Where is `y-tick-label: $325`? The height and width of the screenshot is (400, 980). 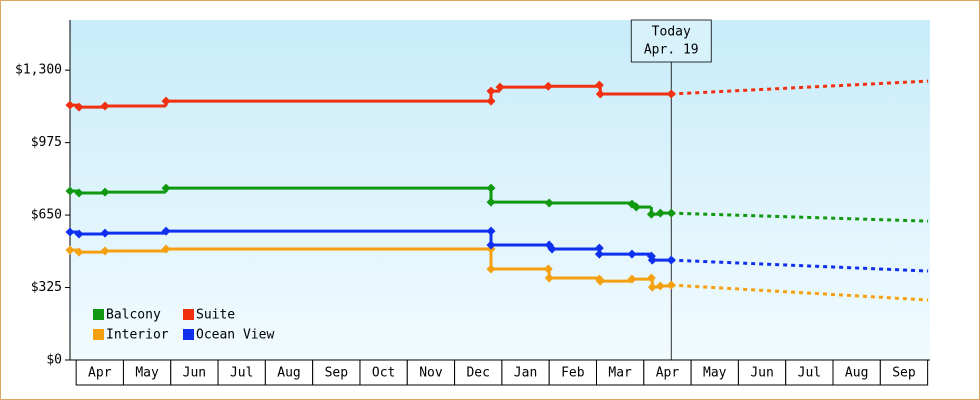 y-tick-label: $325 is located at coordinates (46, 287).